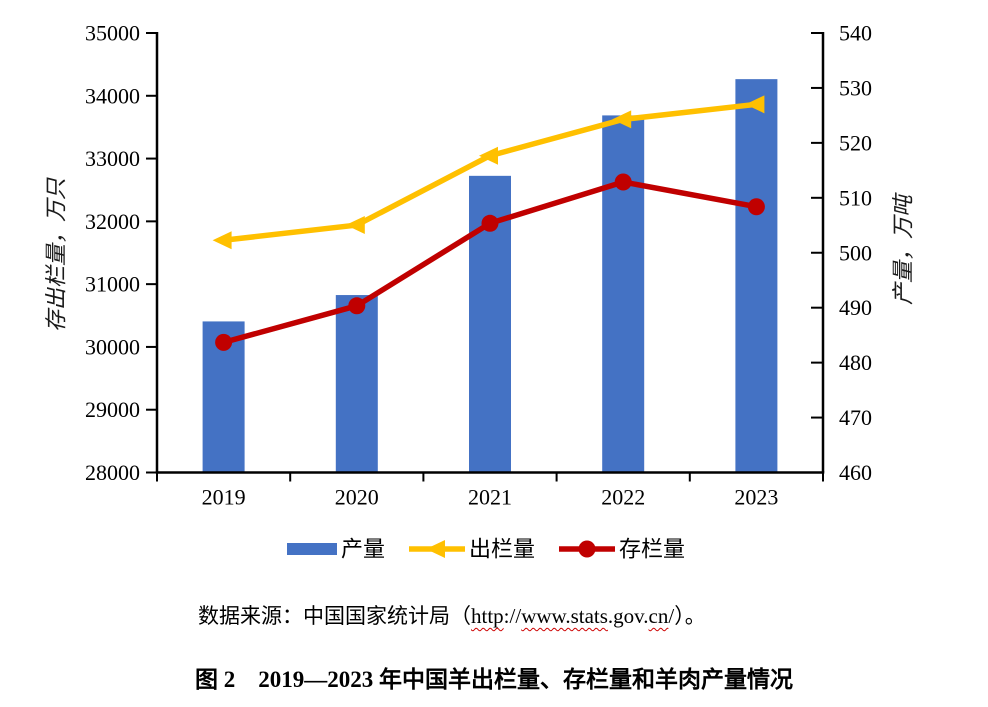 This screenshot has width=988, height=707. Describe the element at coordinates (112, 284) in the screenshot. I see `left-tick-label: 31000` at that location.